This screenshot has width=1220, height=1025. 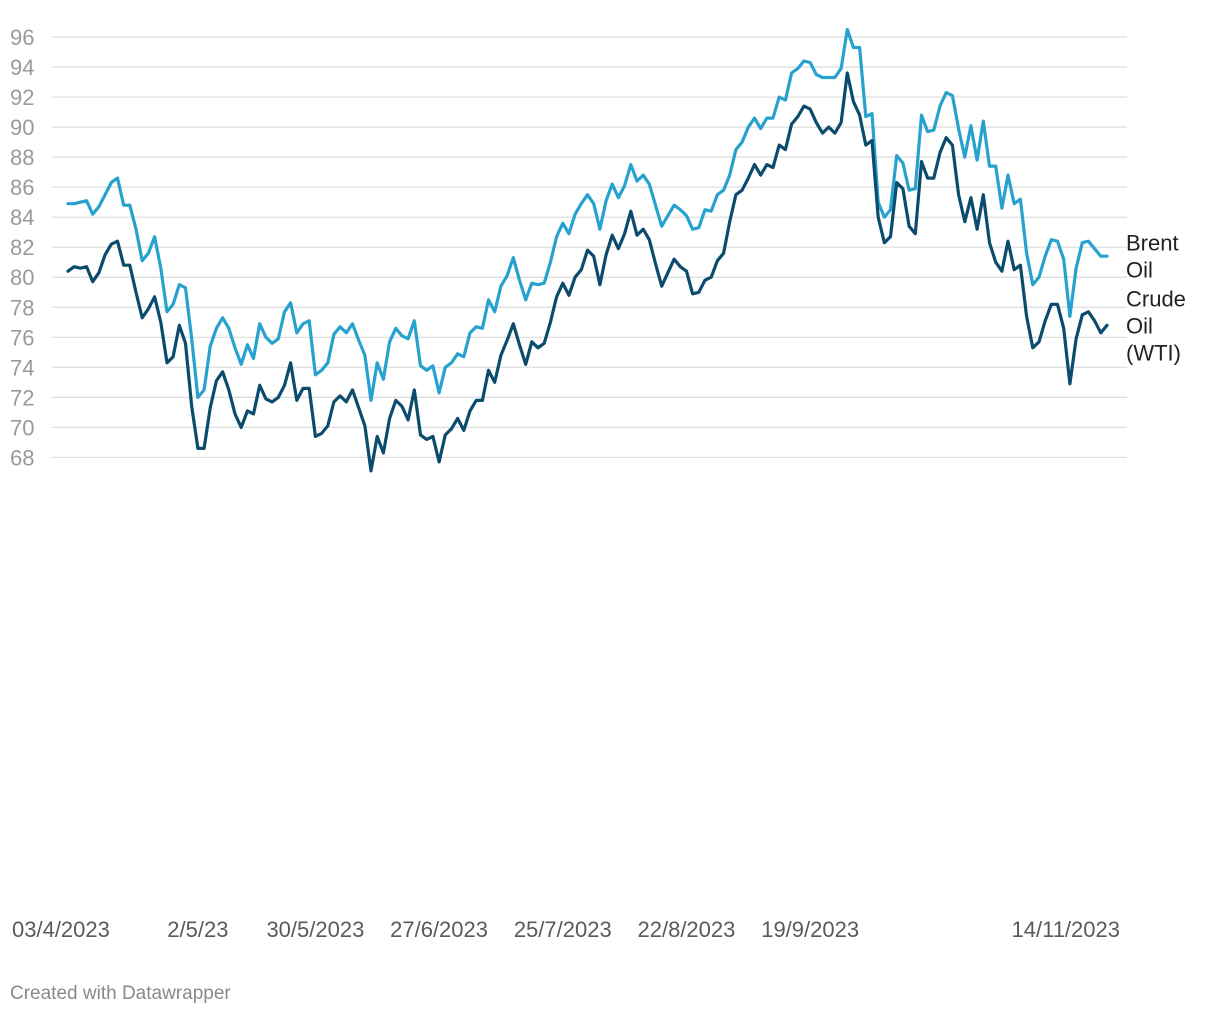 What do you see at coordinates (22, 307) in the screenshot?
I see `y-tick-label-78: 78` at bounding box center [22, 307].